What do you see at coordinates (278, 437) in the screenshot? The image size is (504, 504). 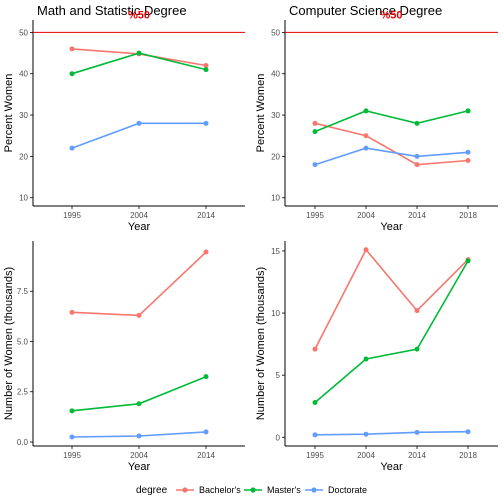 I see `y-tick-label: 0` at bounding box center [278, 437].